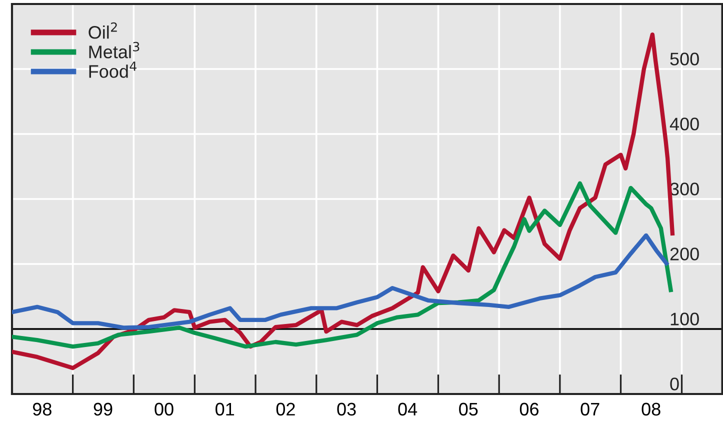 The width and height of the screenshot is (723, 443). What do you see at coordinates (651, 409) in the screenshot?
I see `x-tick-label: 08` at bounding box center [651, 409].